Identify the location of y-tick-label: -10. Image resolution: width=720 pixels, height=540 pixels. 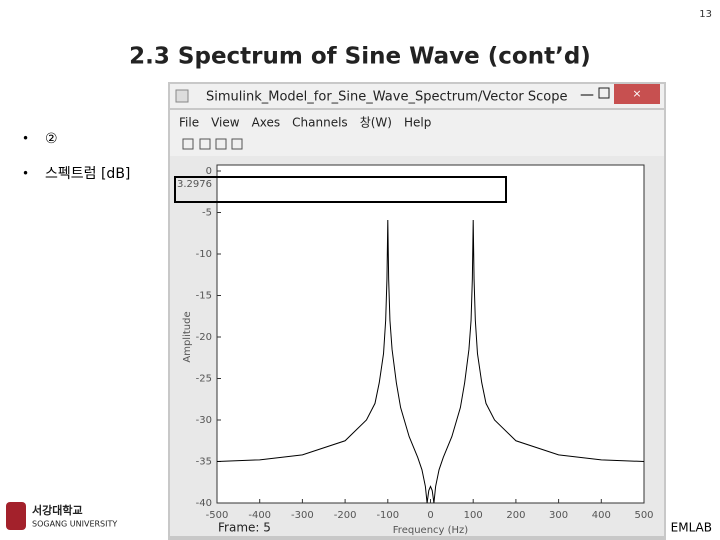
(204, 254).